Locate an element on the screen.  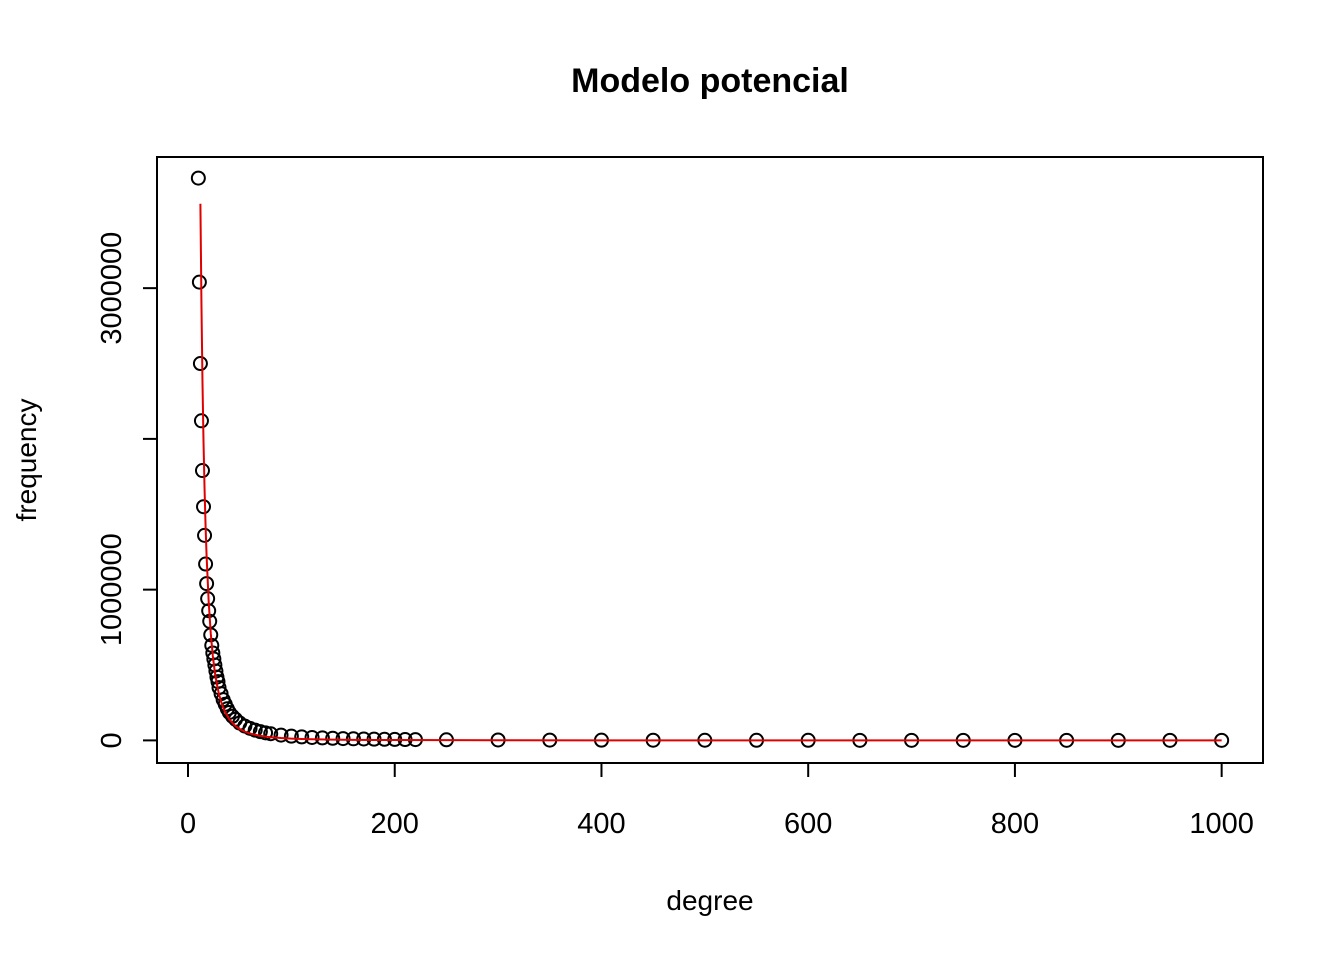
x-tick-label: 400 is located at coordinates (601, 824).